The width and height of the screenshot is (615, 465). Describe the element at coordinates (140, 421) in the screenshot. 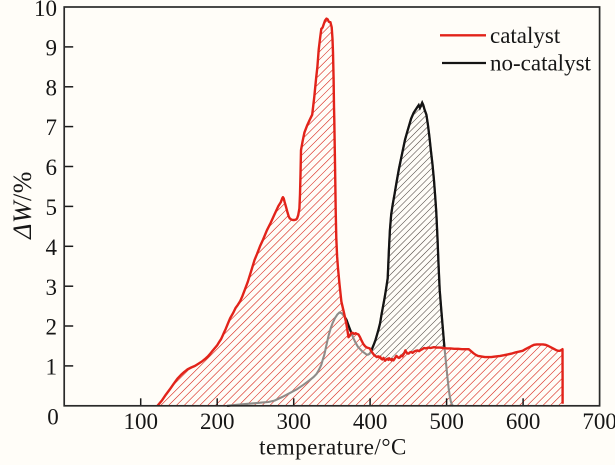

I see `svg-text: 100` at that location.